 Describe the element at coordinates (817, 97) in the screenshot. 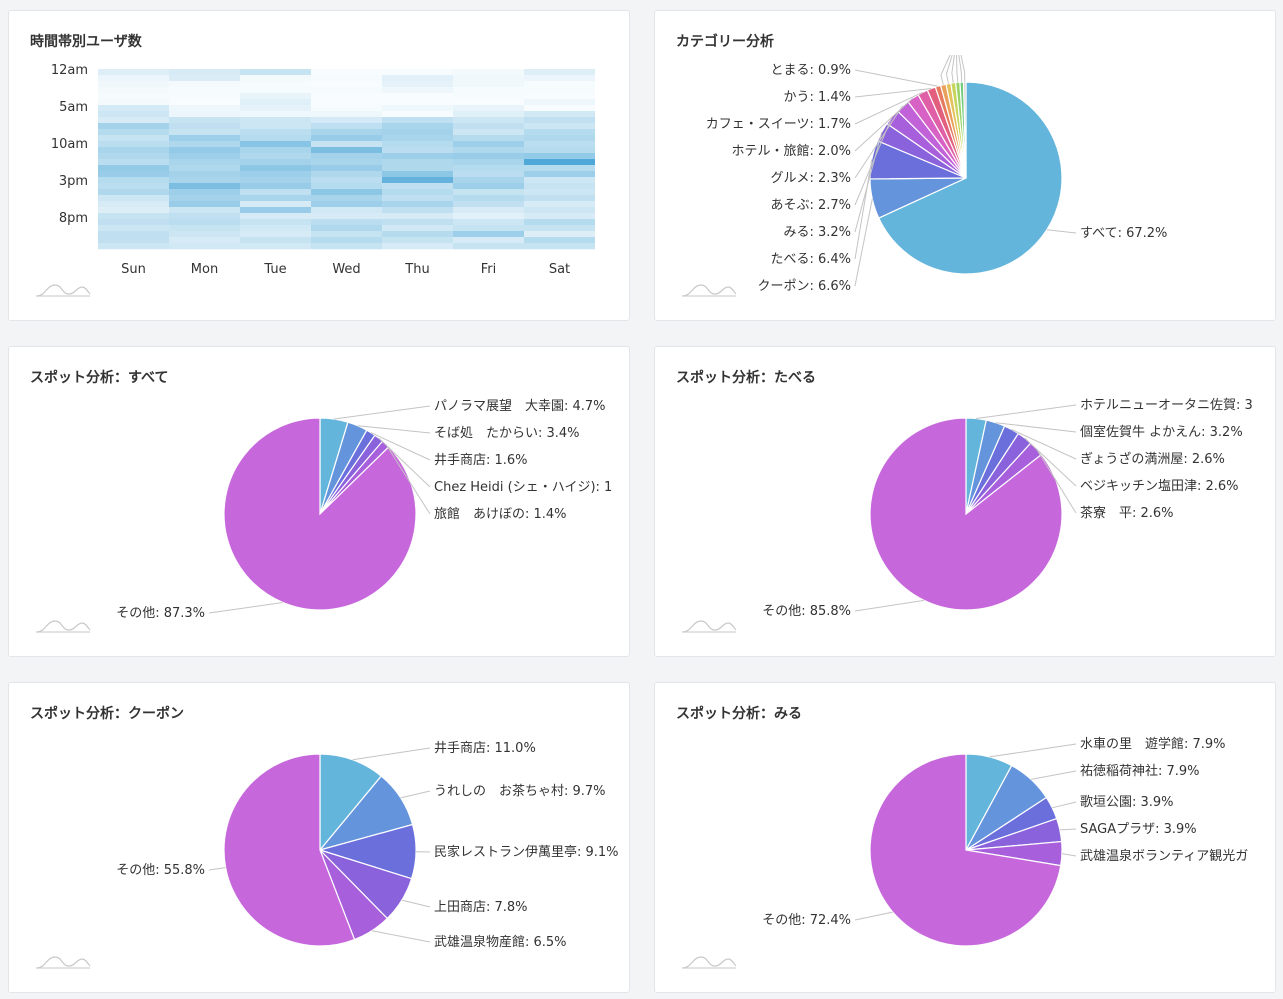

I see `pie-slice-label: かう: 1.4%` at that location.